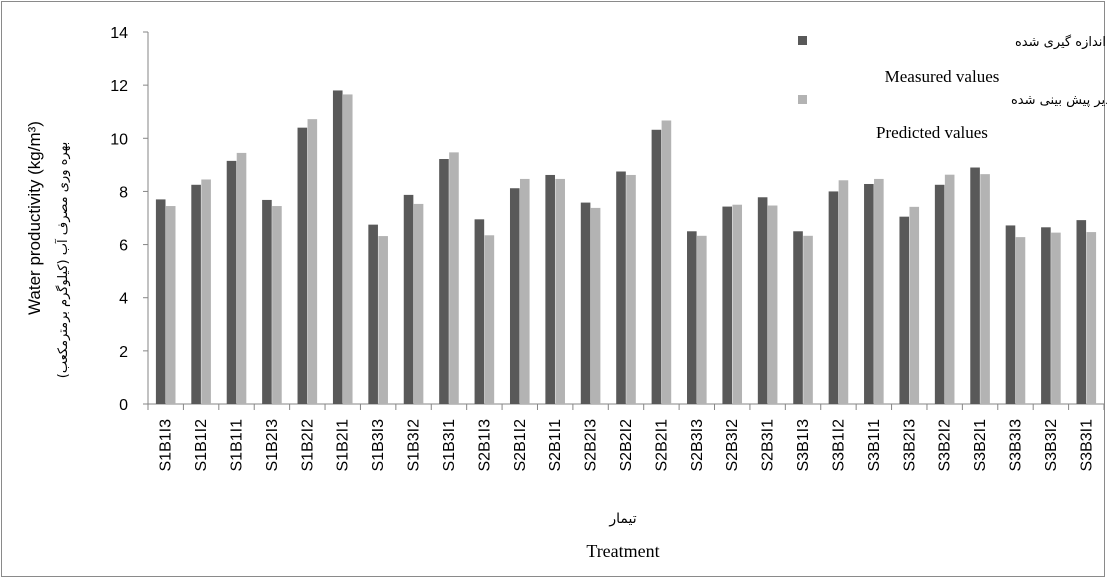 The image size is (1107, 579). I want to click on x-category-label: S3B2I3, so click(909, 445).